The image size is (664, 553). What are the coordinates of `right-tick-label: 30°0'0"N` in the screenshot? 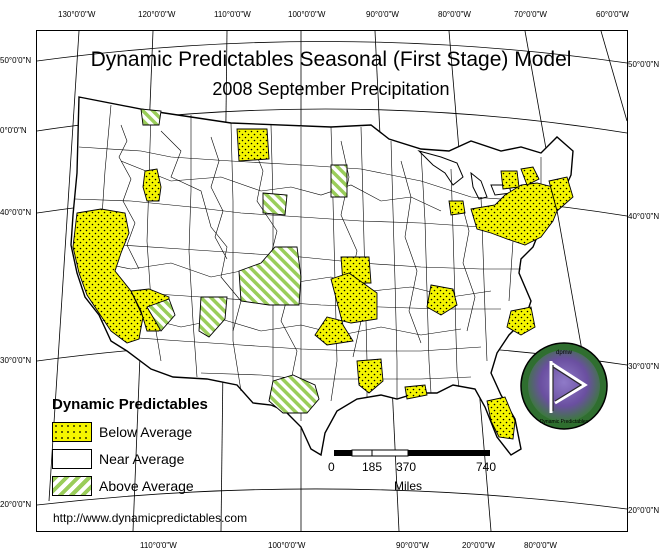 It's located at (644, 366).